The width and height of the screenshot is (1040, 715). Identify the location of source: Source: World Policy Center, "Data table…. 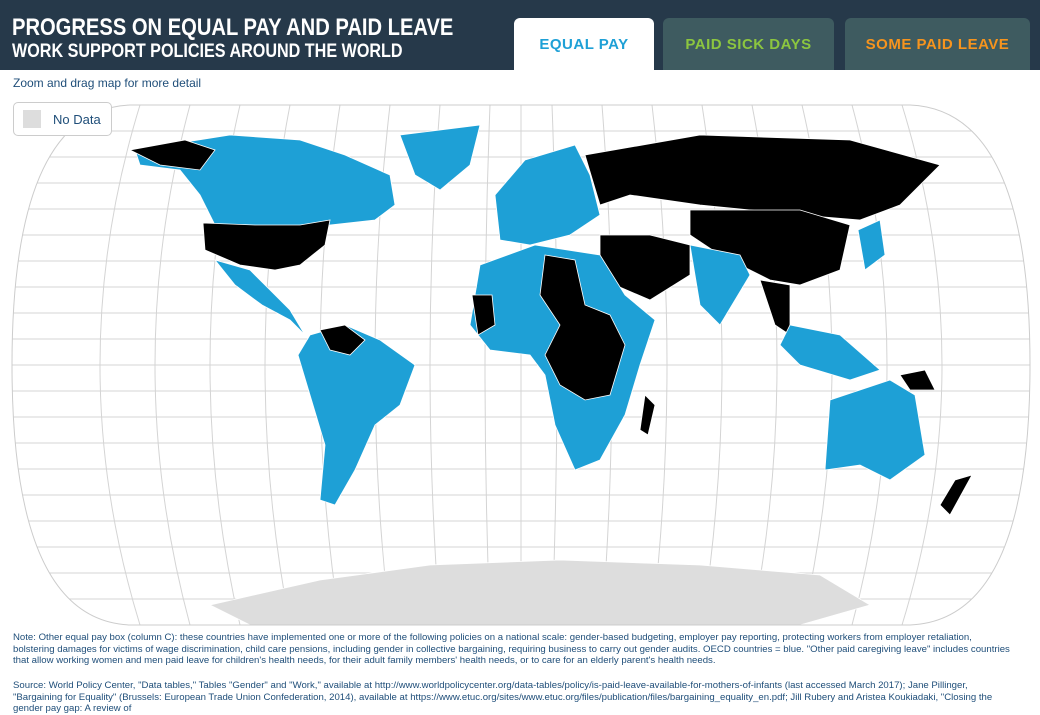
(503, 697).